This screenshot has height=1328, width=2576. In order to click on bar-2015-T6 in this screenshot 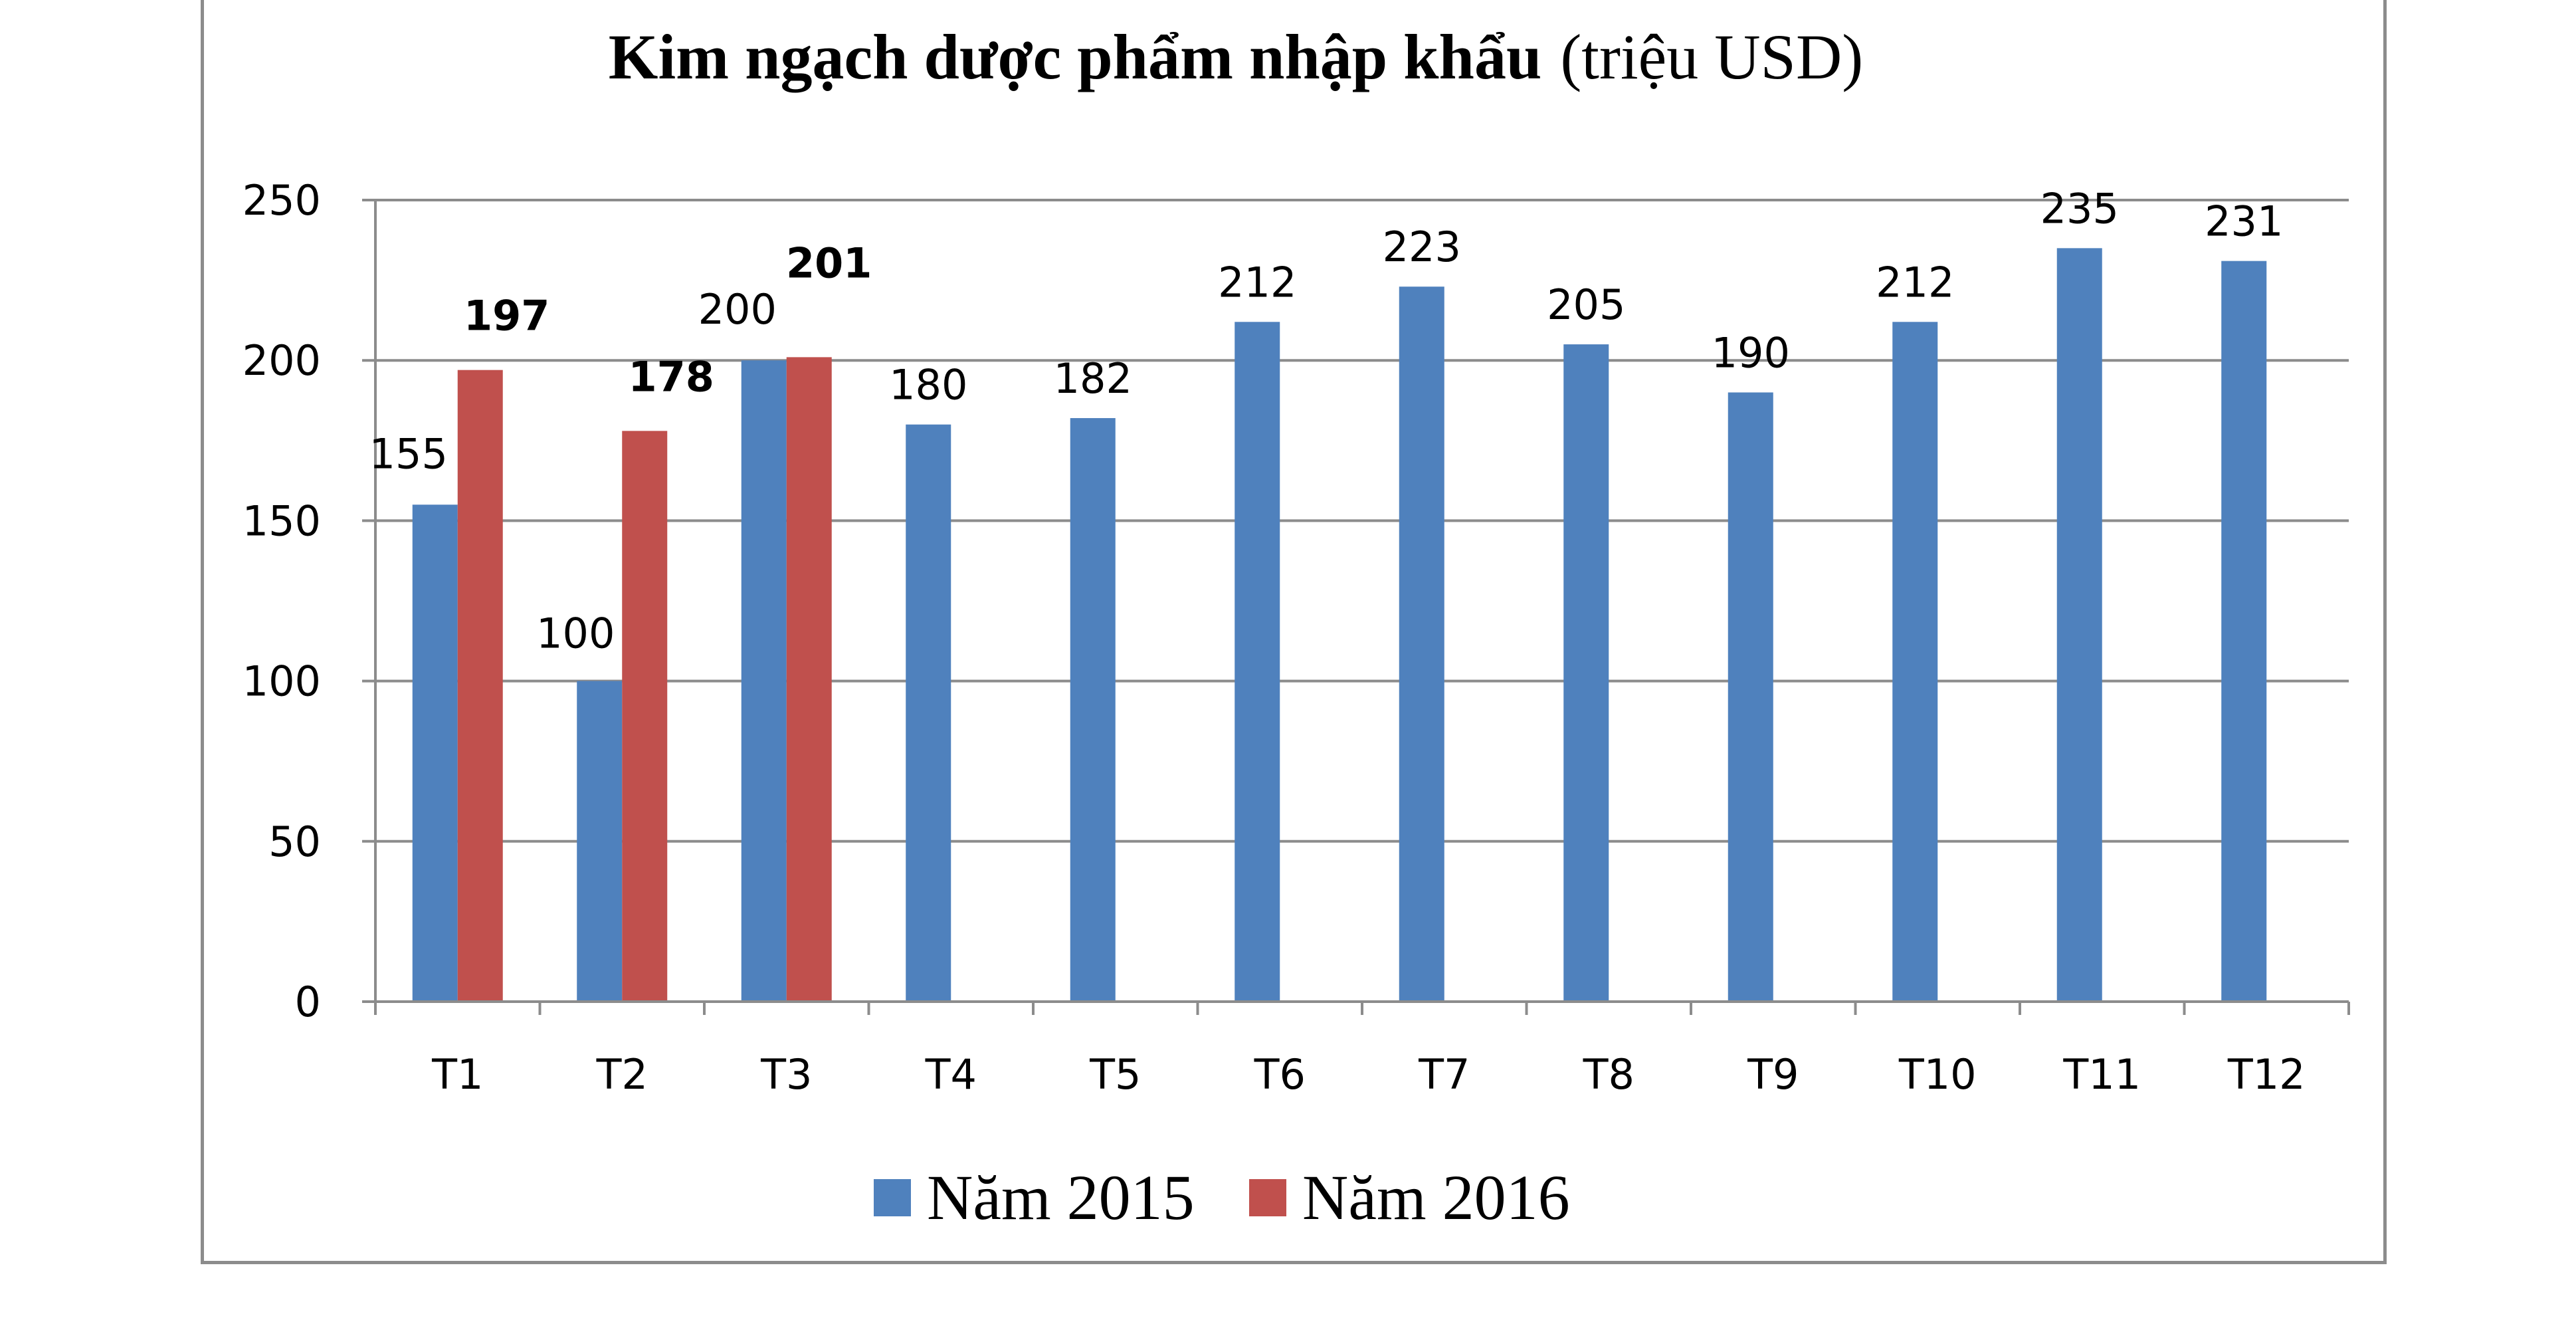, I will do `click(1257, 662)`.